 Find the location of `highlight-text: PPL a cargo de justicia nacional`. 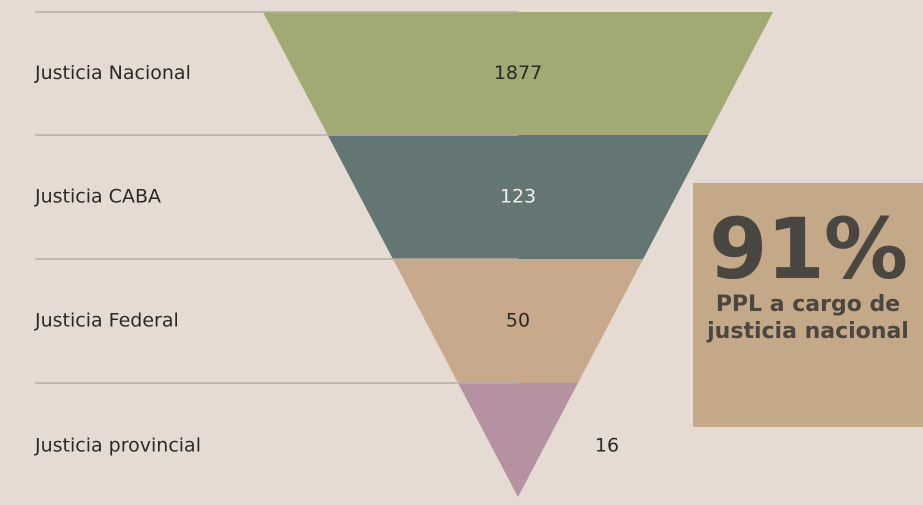

highlight-text: PPL a cargo de justicia nacional is located at coordinates (808, 318).